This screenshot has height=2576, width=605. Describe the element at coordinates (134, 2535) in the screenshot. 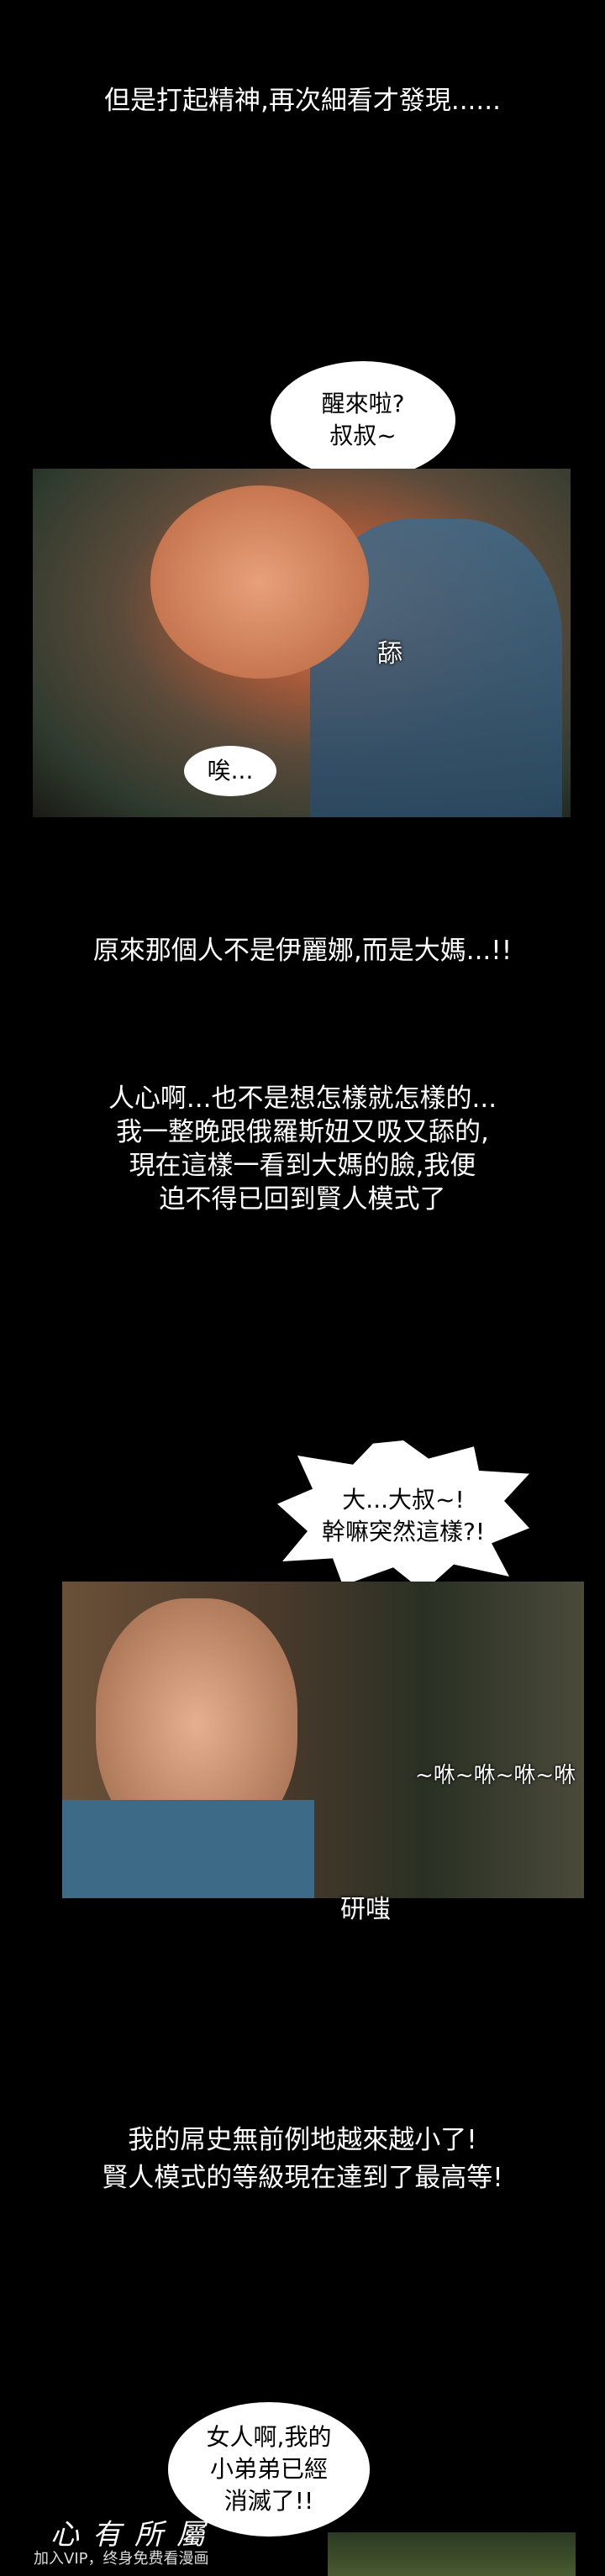

I see `watermark-logo: 心有所屬` at that location.